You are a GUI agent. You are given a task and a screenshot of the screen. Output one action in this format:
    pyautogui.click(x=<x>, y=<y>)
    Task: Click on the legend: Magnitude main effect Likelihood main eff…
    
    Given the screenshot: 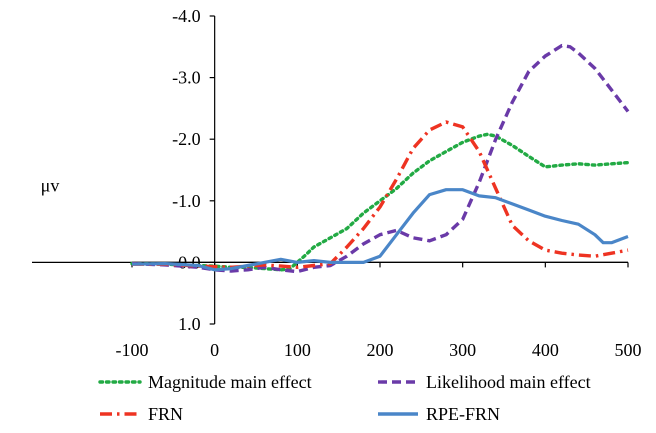 What is the action you would take?
    pyautogui.click(x=344, y=398)
    